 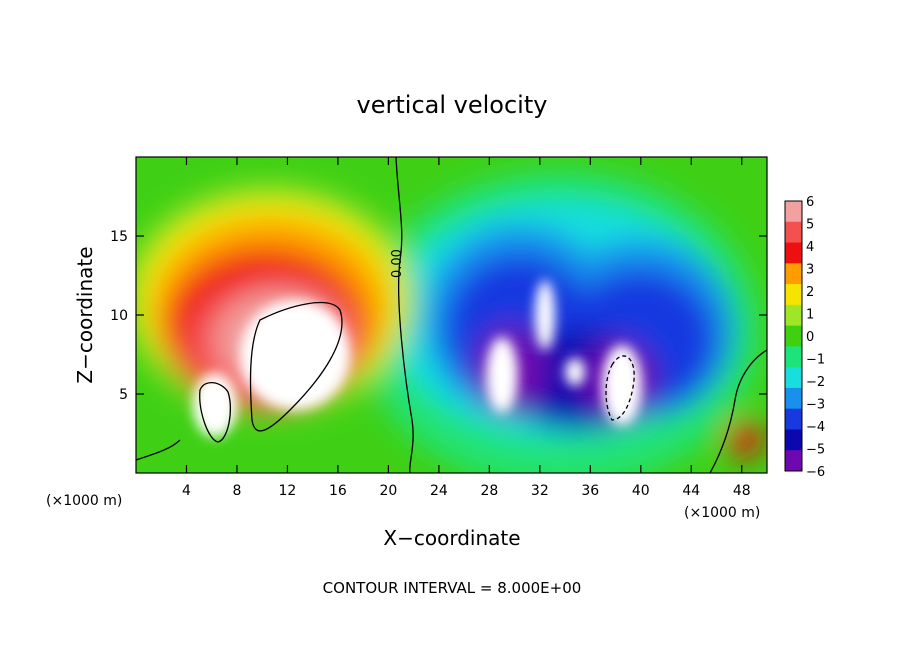 What do you see at coordinates (540, 491) in the screenshot?
I see `x-tick-label: 32` at bounding box center [540, 491].